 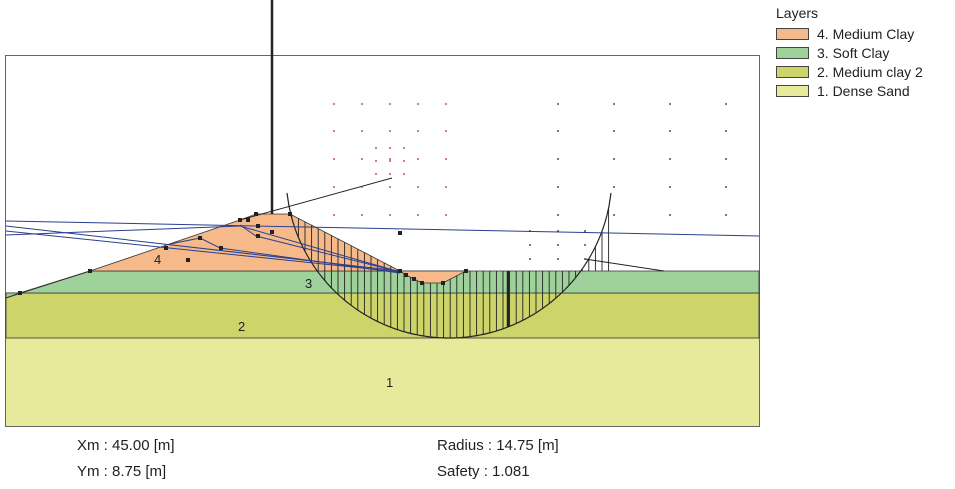 What do you see at coordinates (870, 71) in the screenshot?
I see `legend-label: 2. Medium clay 2` at bounding box center [870, 71].